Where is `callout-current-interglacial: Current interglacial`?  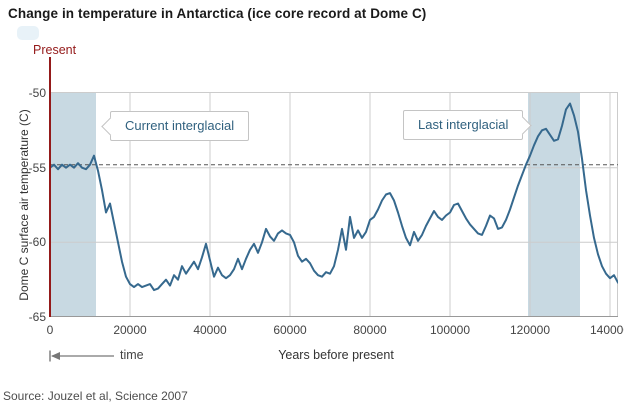
callout-current-interglacial: Current interglacial is located at coordinates (175, 126).